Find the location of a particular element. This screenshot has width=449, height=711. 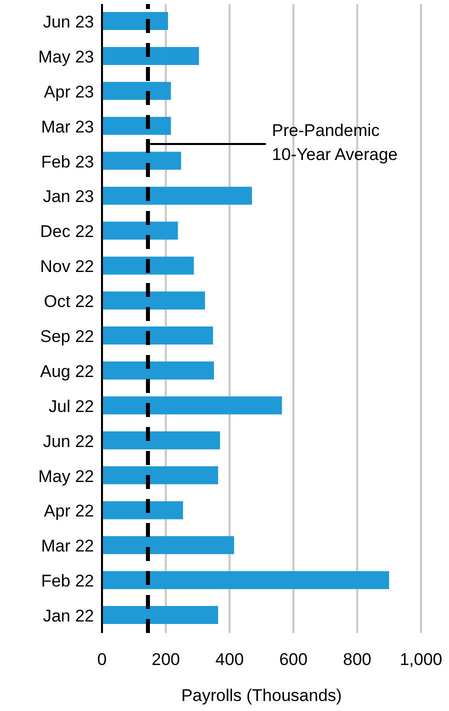

y-tick-label: Apr 22 is located at coordinates (69, 511).